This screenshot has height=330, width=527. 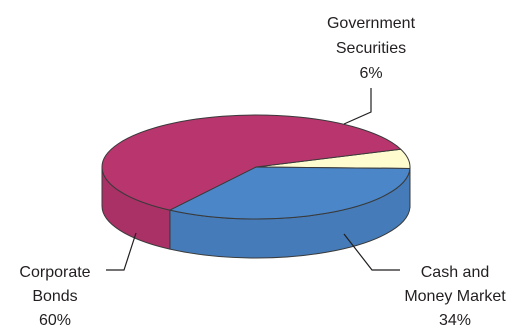 I want to click on slice-label-corporate-bonds: Corporate Bonds 60%, so click(x=54, y=296).